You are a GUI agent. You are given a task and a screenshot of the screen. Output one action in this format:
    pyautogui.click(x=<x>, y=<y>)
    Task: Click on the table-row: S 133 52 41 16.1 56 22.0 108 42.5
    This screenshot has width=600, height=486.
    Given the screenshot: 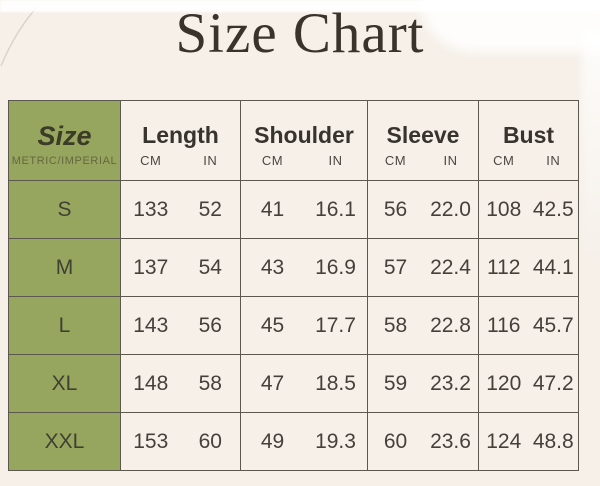 What is the action you would take?
    pyautogui.click(x=293, y=209)
    